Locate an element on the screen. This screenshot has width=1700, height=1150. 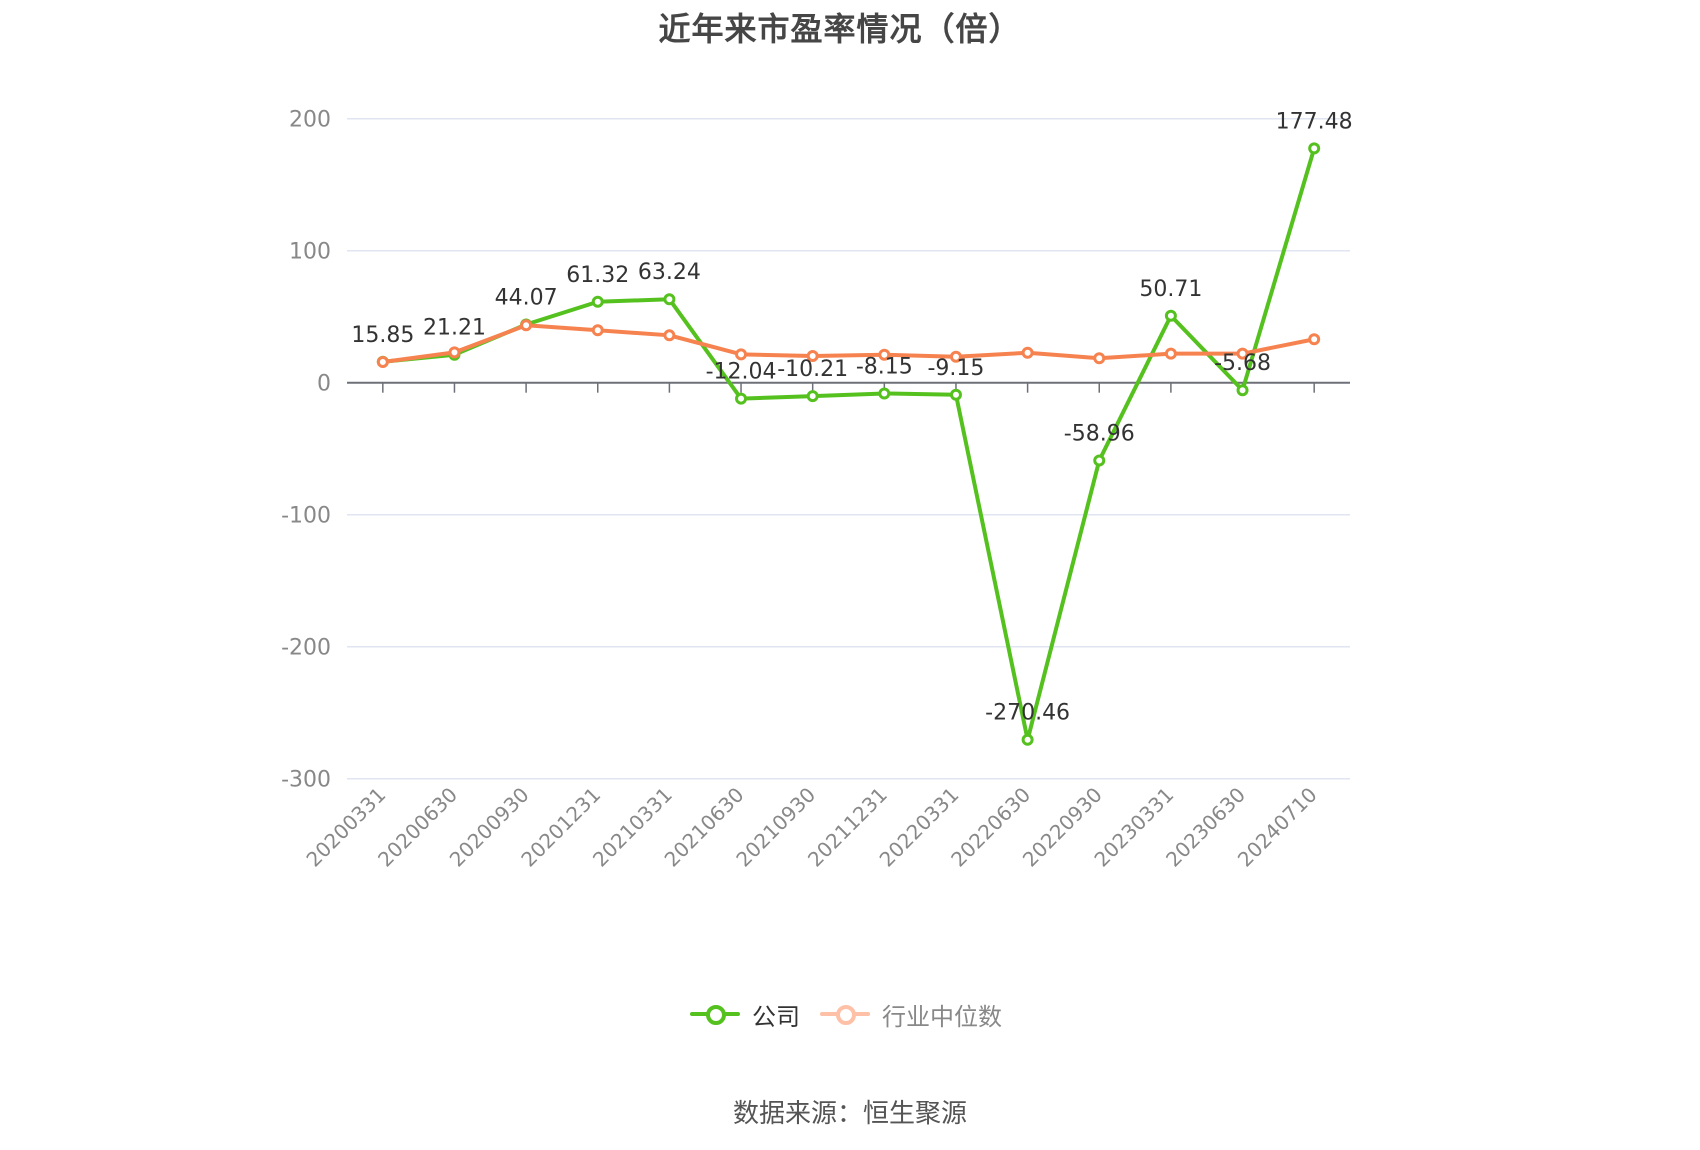
y-tick-label: -200 is located at coordinates (306, 648).